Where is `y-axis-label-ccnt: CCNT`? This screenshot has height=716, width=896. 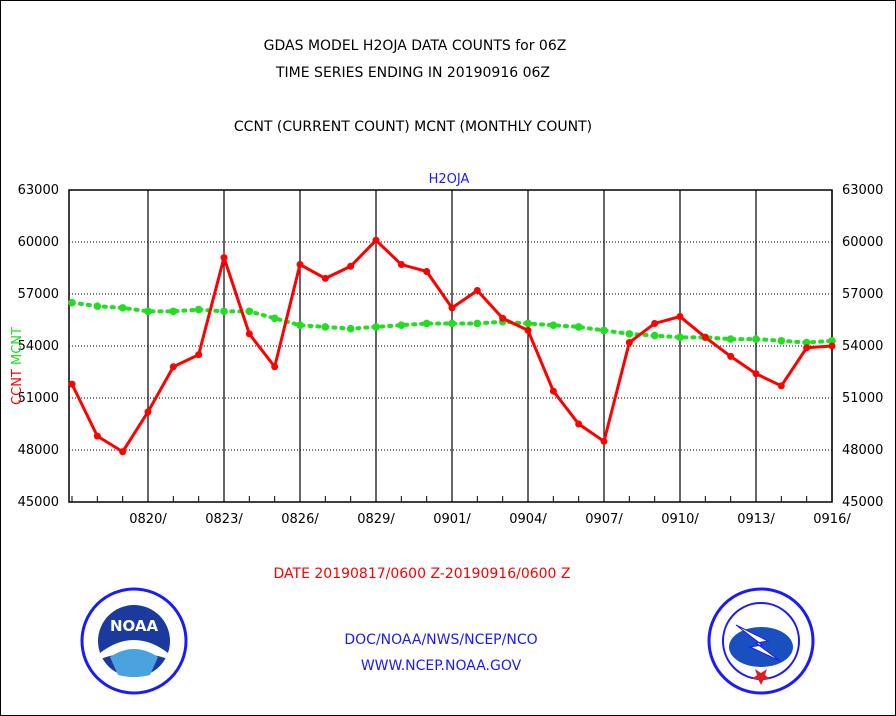 y-axis-label-ccnt: CCNT is located at coordinates (17, 385).